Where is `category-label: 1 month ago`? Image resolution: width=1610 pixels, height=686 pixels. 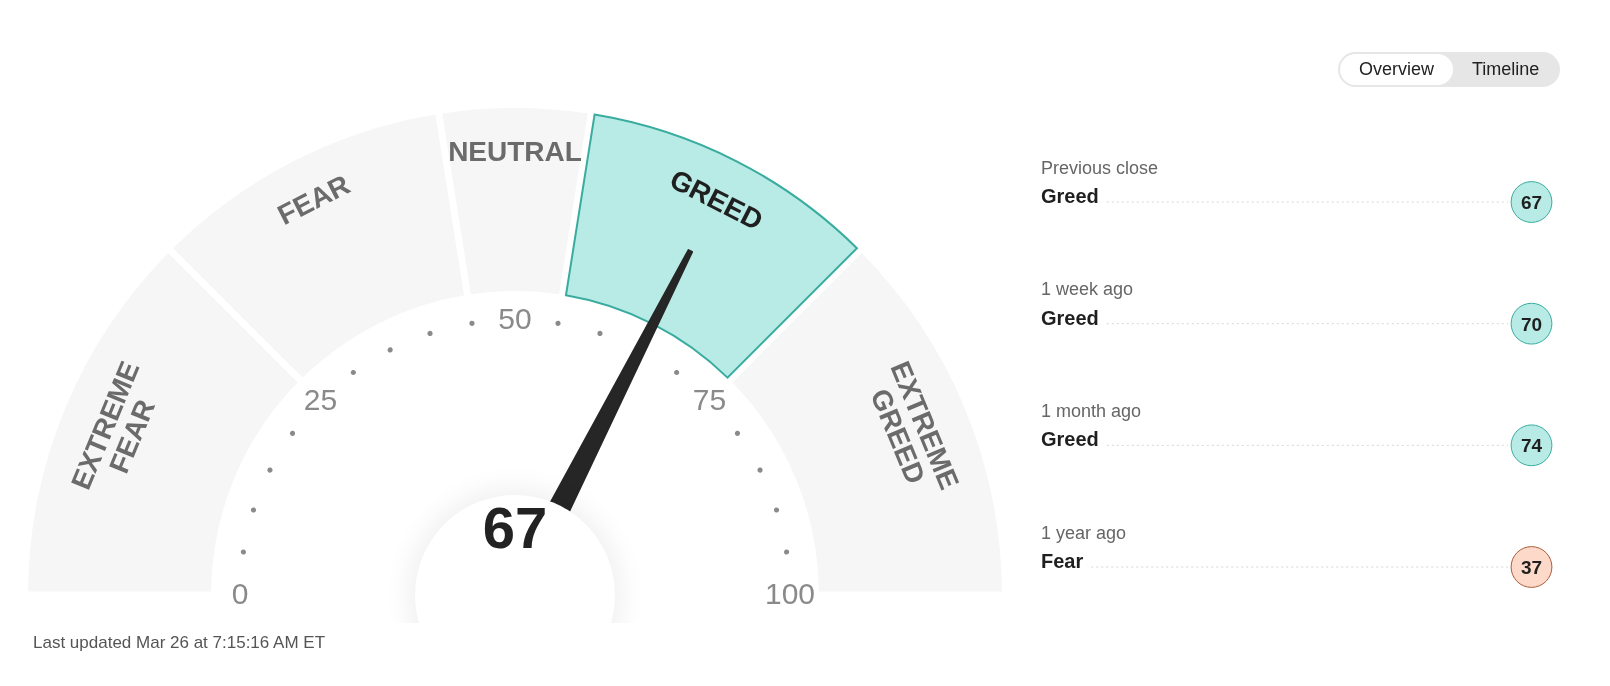 category-label: 1 month ago is located at coordinates (1091, 410).